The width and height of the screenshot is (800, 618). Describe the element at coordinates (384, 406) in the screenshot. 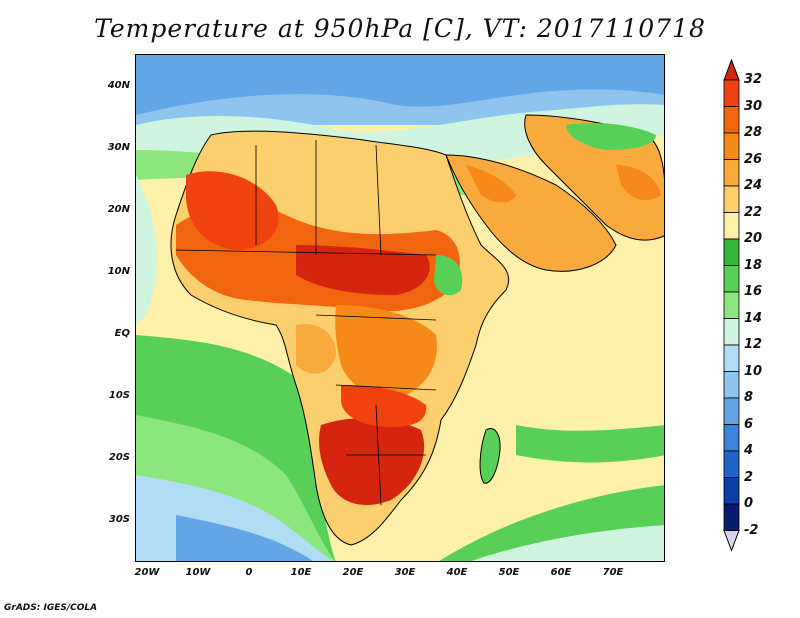

I see `zambia-hot` at that location.